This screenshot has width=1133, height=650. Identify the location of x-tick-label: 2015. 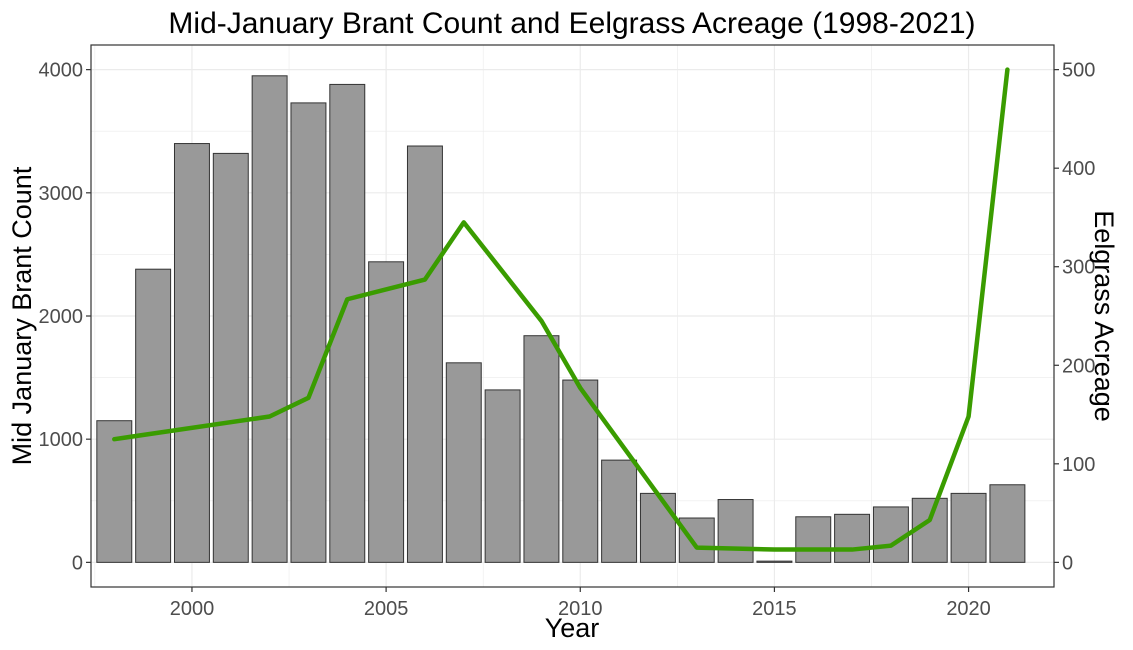
(774, 609).